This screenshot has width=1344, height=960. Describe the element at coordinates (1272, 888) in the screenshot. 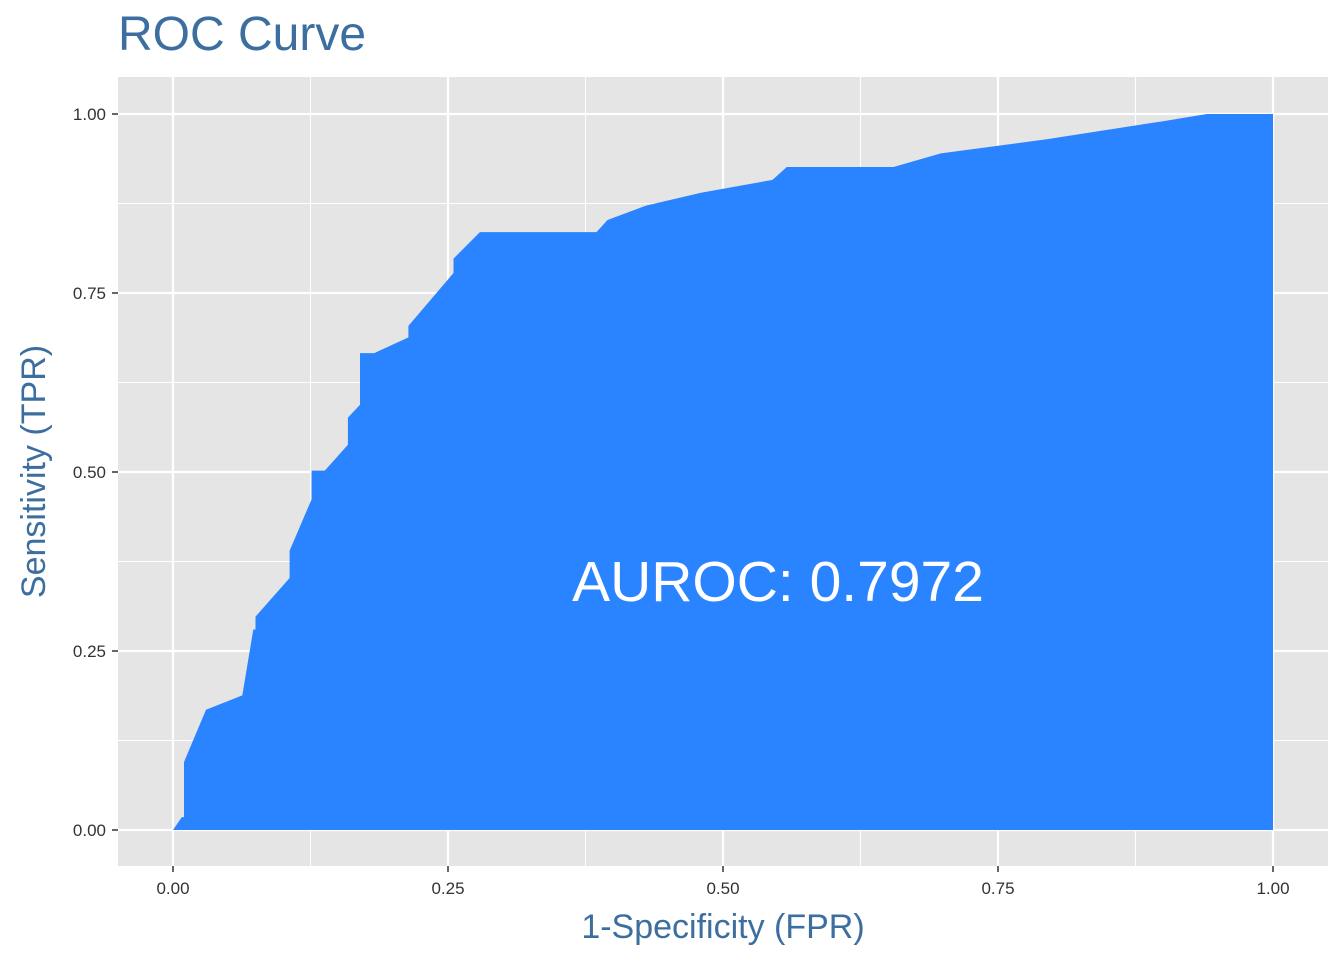

I see `x-tick-label: 1.00` at that location.